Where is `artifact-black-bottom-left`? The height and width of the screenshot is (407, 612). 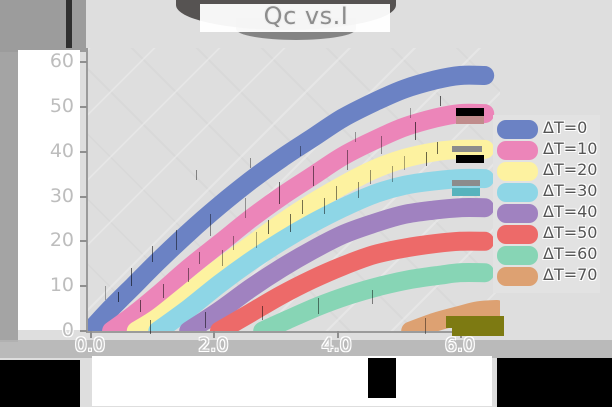 artifact-black-bottom-left is located at coordinates (40, 383).